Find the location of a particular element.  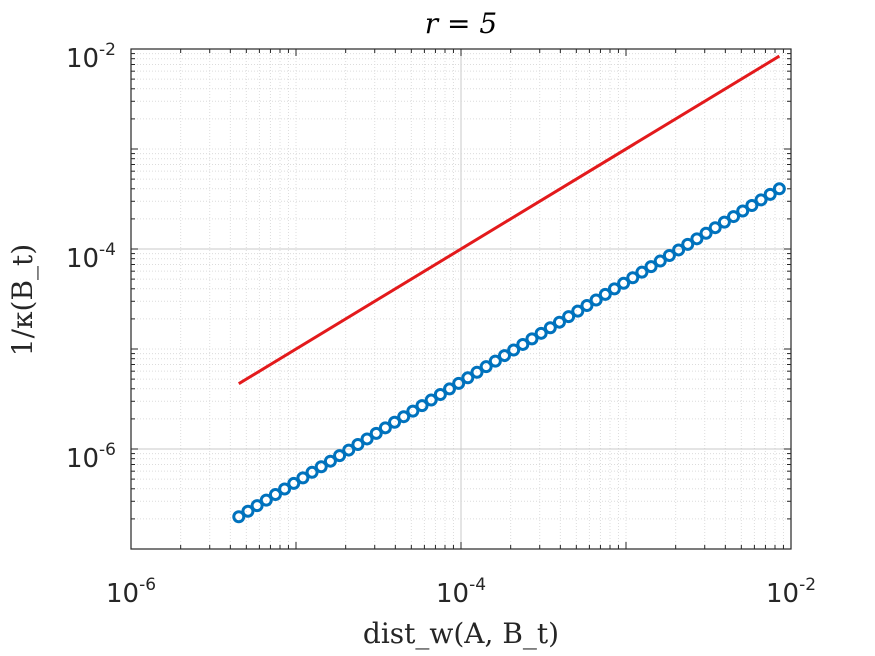

y-tick-label: 10⁻⁶ is located at coordinates (91, 457).